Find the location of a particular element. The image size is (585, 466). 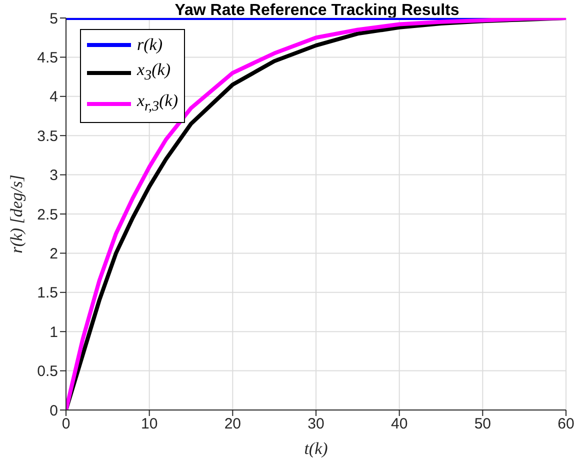

y-tick-label: 1.5 is located at coordinates (47, 293).